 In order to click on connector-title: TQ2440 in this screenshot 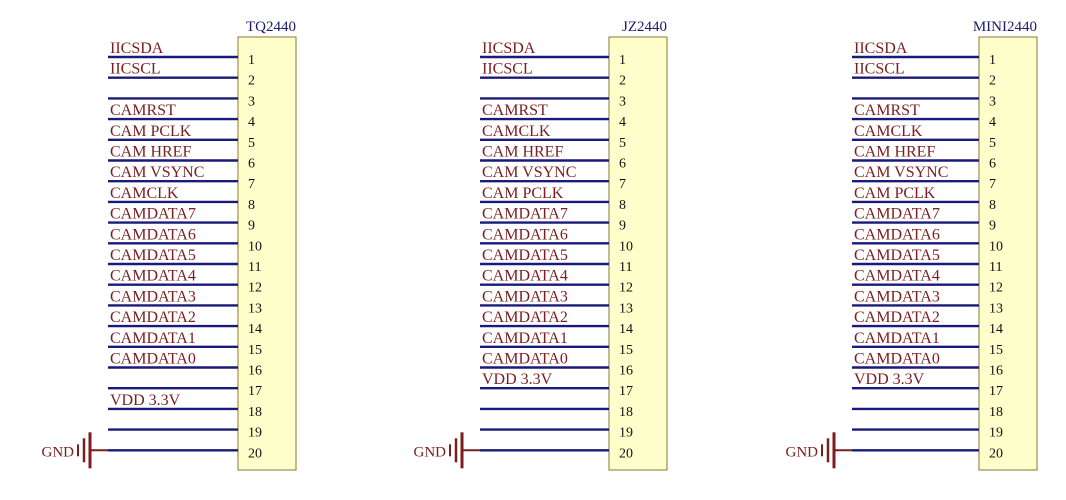, I will do `click(271, 27)`.